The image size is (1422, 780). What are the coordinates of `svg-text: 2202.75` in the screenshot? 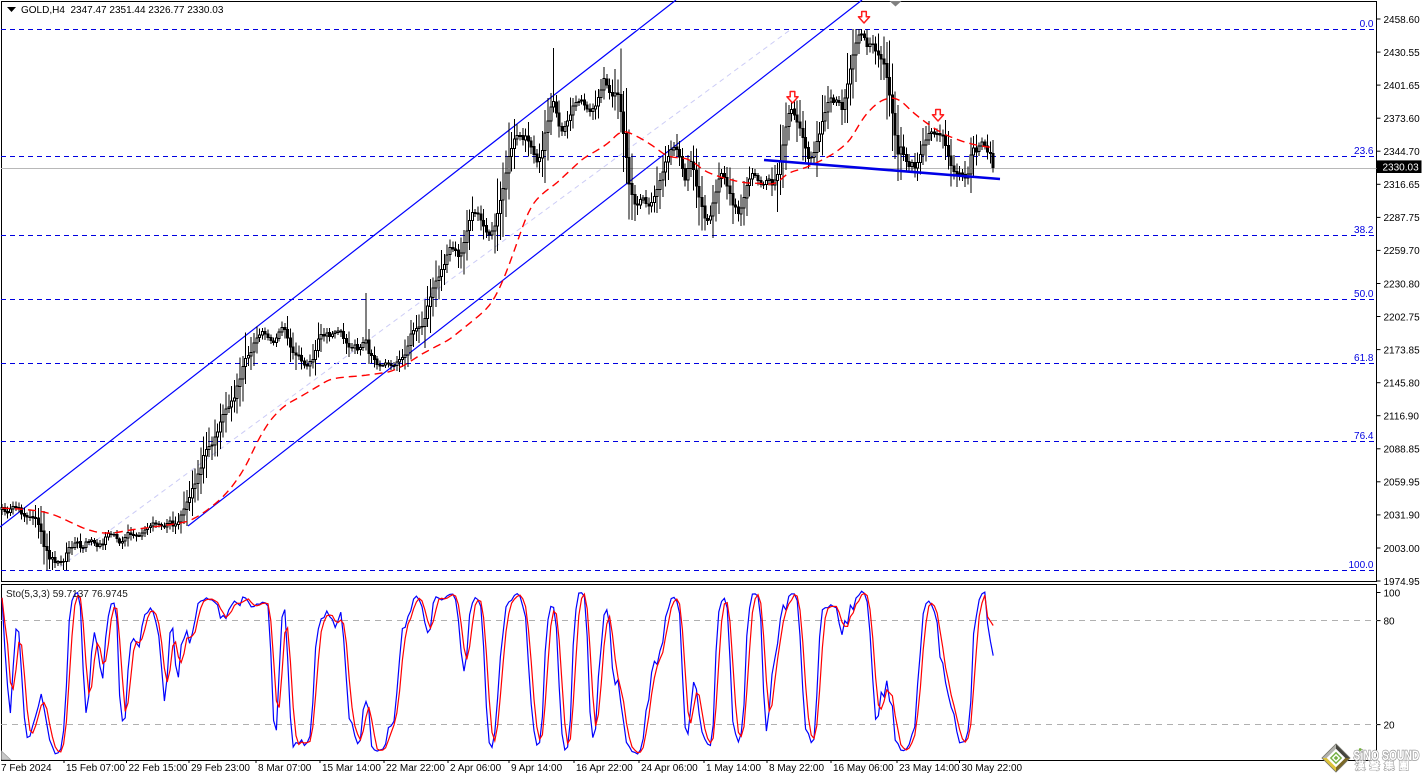 It's located at (1402, 317).